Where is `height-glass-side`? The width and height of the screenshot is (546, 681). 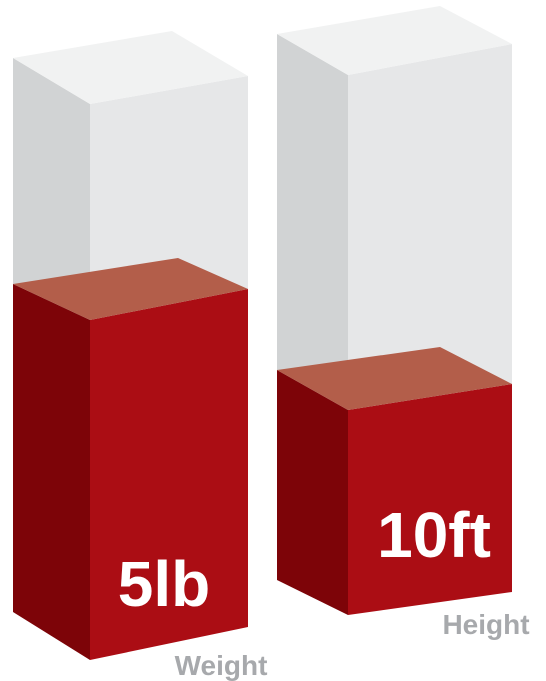 height-glass-side is located at coordinates (312, 222).